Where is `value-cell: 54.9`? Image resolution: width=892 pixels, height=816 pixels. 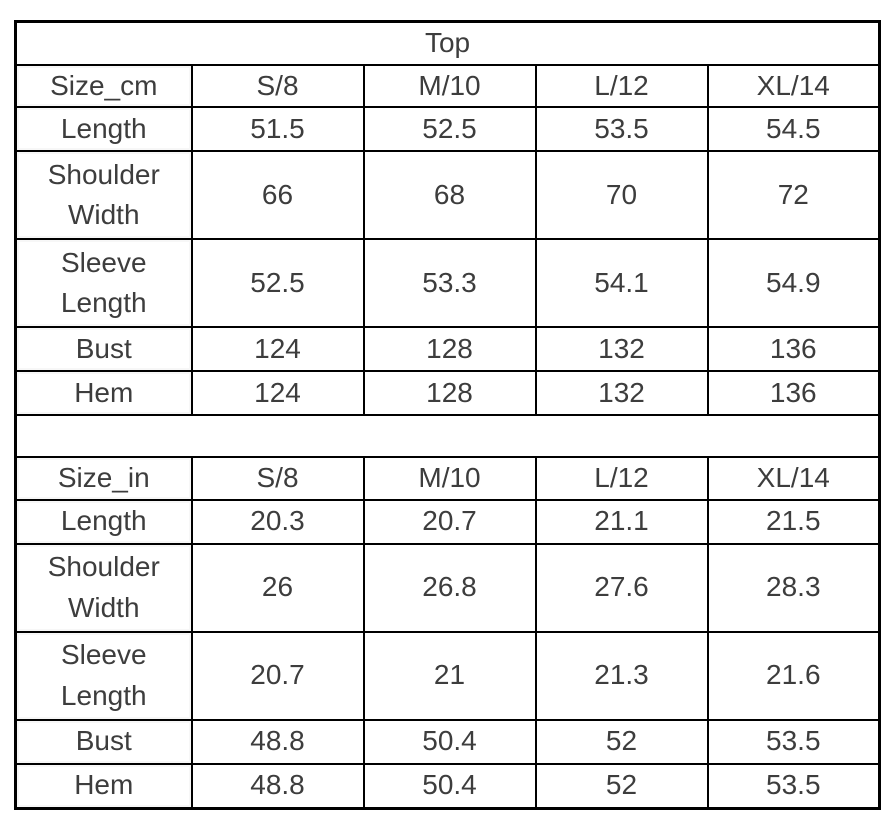
value-cell: 54.9 is located at coordinates (793, 283).